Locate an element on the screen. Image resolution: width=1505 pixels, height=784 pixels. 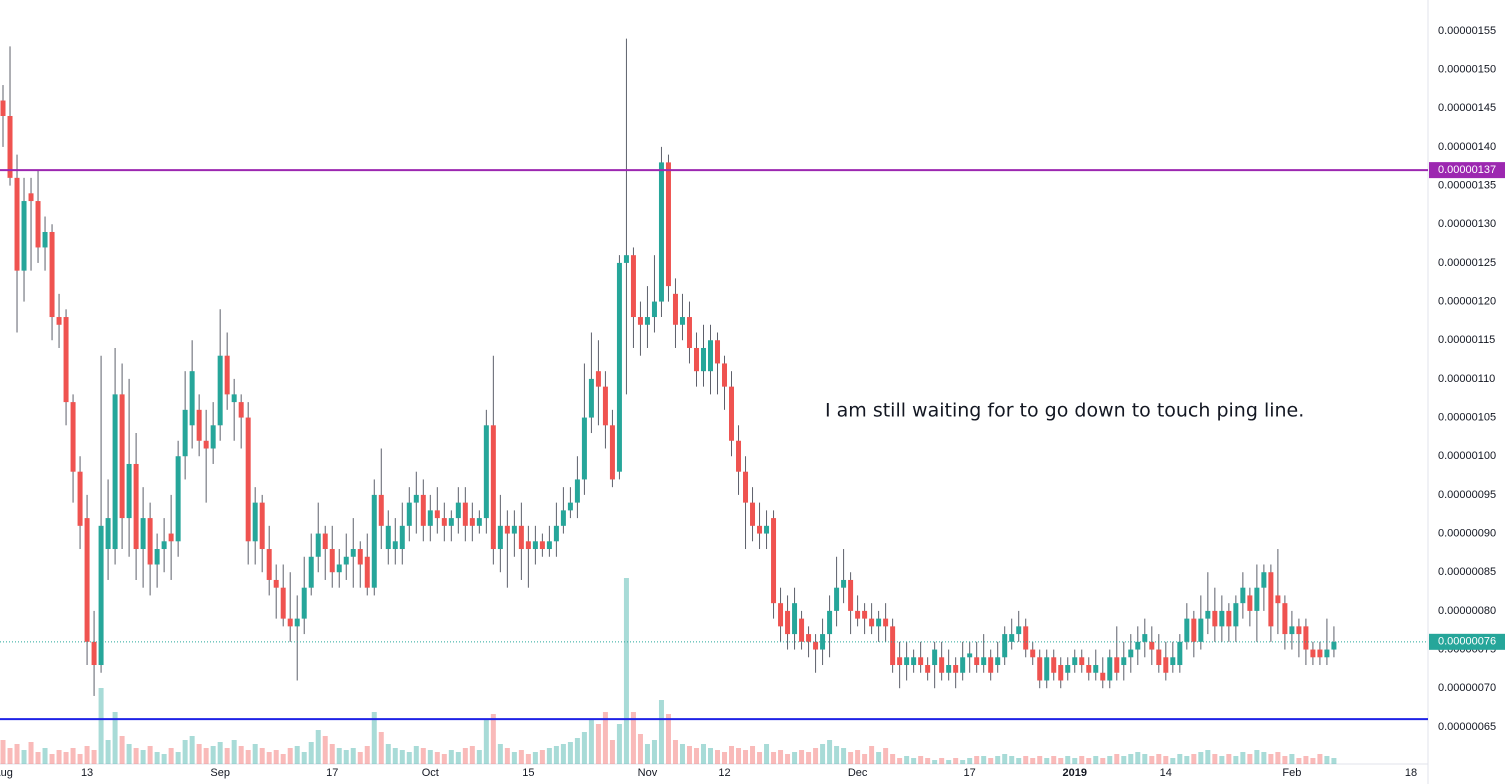
y-tick-label: 0.00000150 is located at coordinates (1467, 70).